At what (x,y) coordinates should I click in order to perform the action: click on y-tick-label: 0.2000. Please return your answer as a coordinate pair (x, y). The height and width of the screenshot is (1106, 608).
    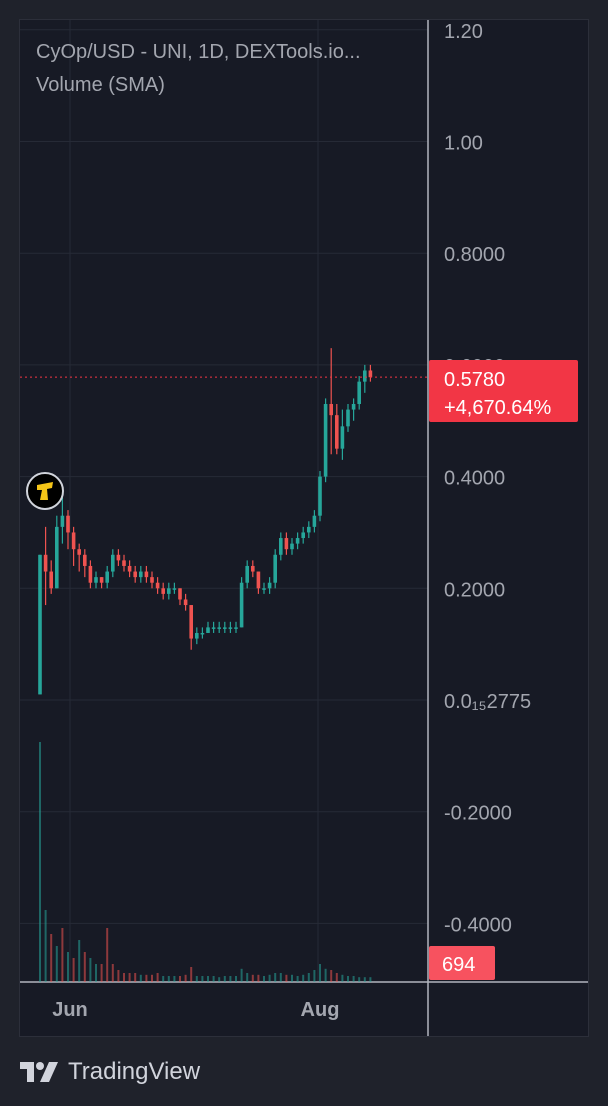
    Looking at the image, I should click on (474, 590).